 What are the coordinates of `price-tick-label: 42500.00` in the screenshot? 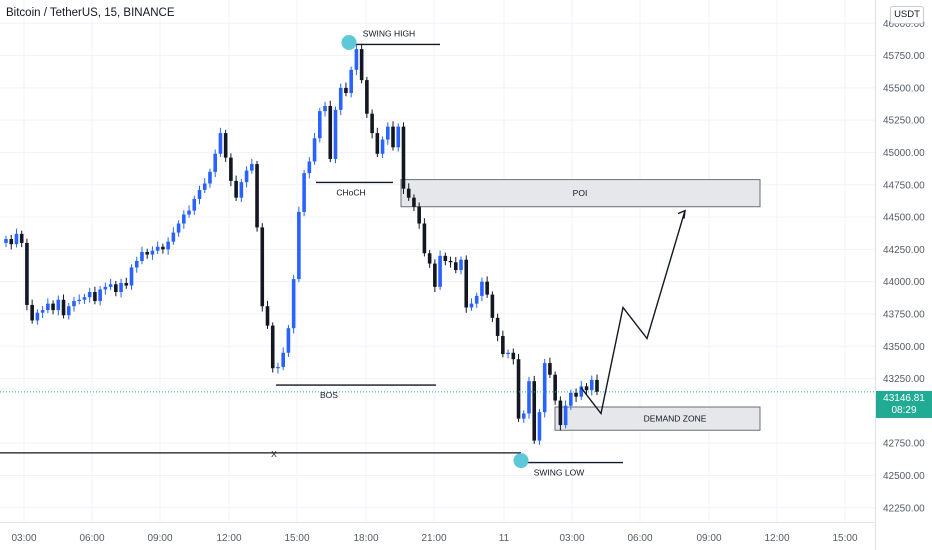 It's located at (904, 476).